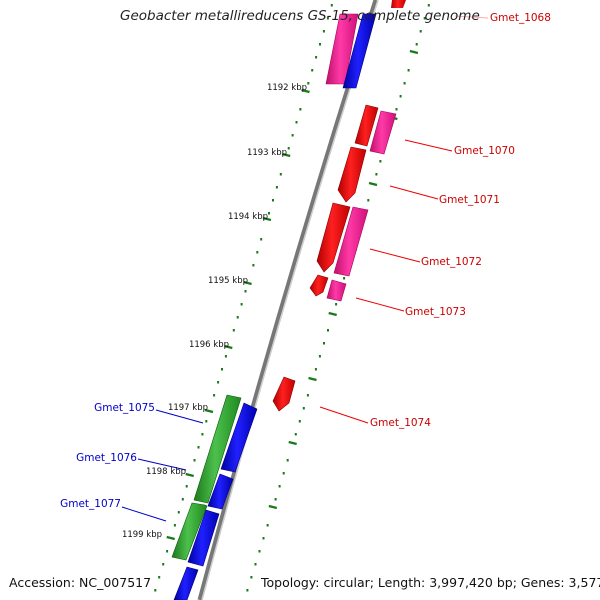 This screenshot has width=600, height=600. What do you see at coordinates (435, 312) in the screenshot?
I see `gene-label-gmet-1073: Gmet_1073` at bounding box center [435, 312].